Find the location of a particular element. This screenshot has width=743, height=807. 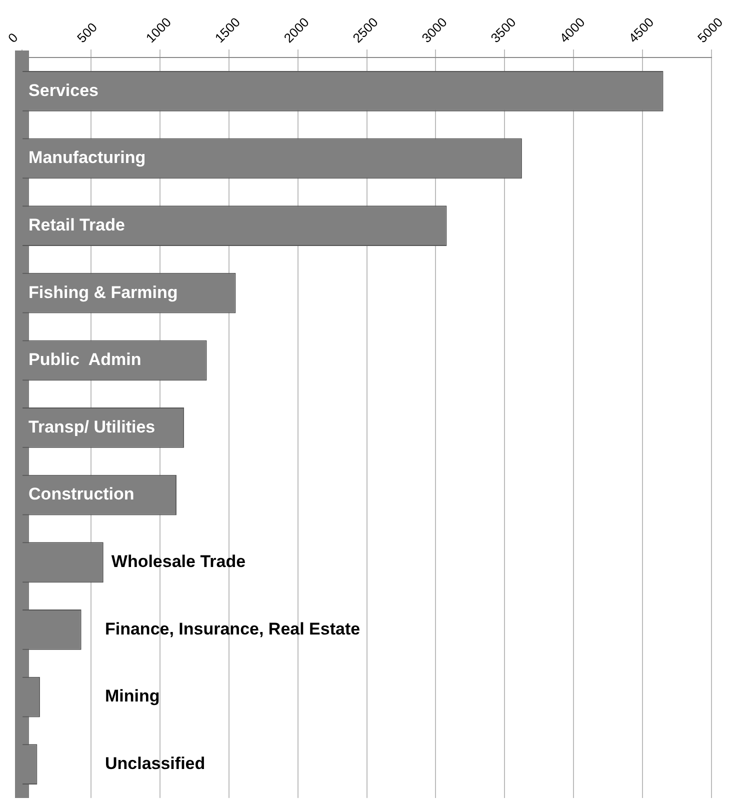

y-tick-label: Transp/ Utilities is located at coordinates (92, 426).